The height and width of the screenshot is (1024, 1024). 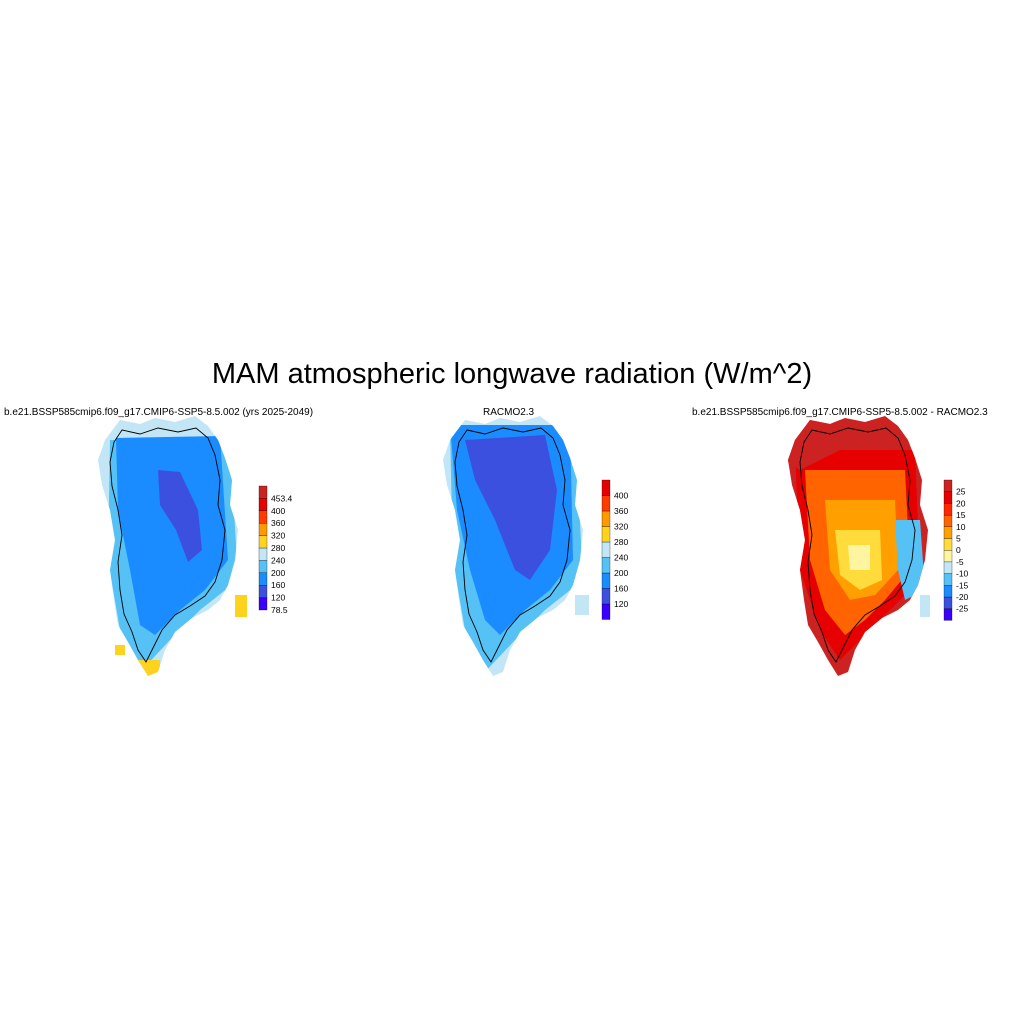 What do you see at coordinates (279, 610) in the screenshot?
I see `colorbar-tick-label: 78.5` at bounding box center [279, 610].